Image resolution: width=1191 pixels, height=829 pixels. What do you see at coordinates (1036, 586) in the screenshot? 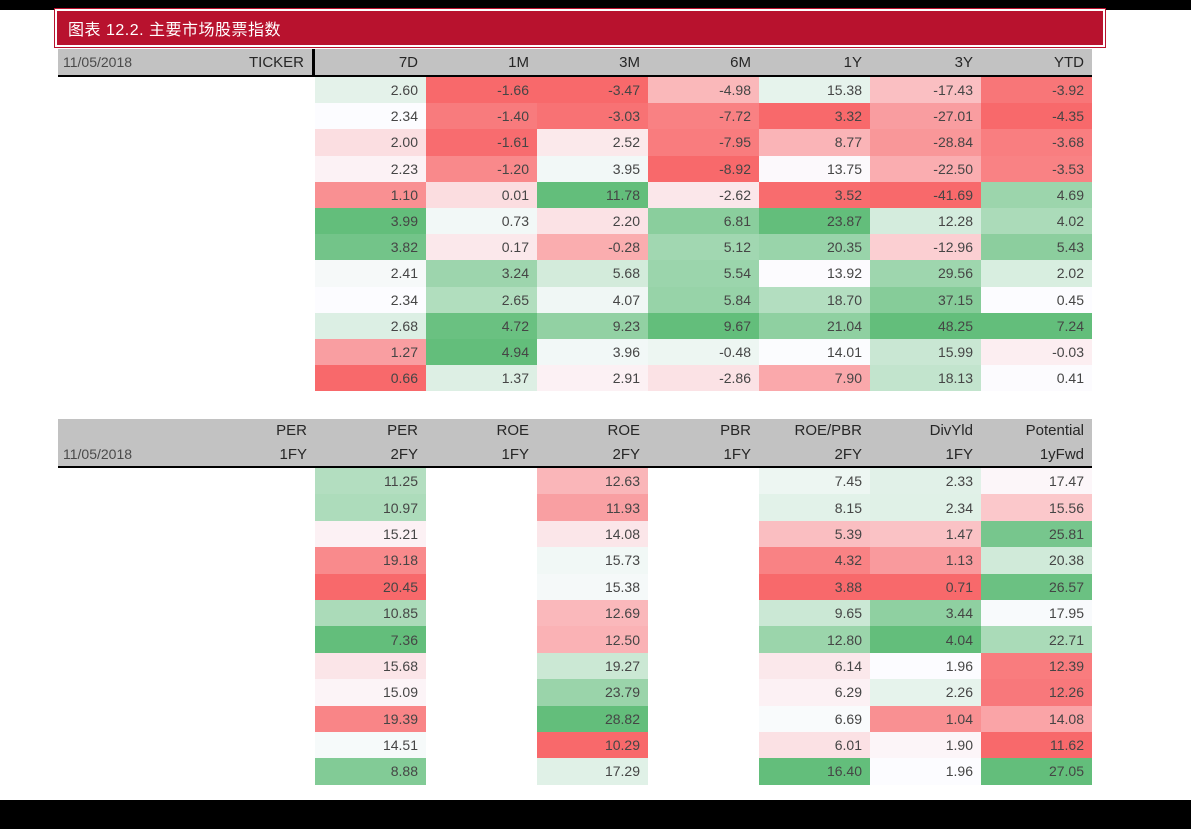
I see `heat-cell: 26.57` at bounding box center [1036, 586].